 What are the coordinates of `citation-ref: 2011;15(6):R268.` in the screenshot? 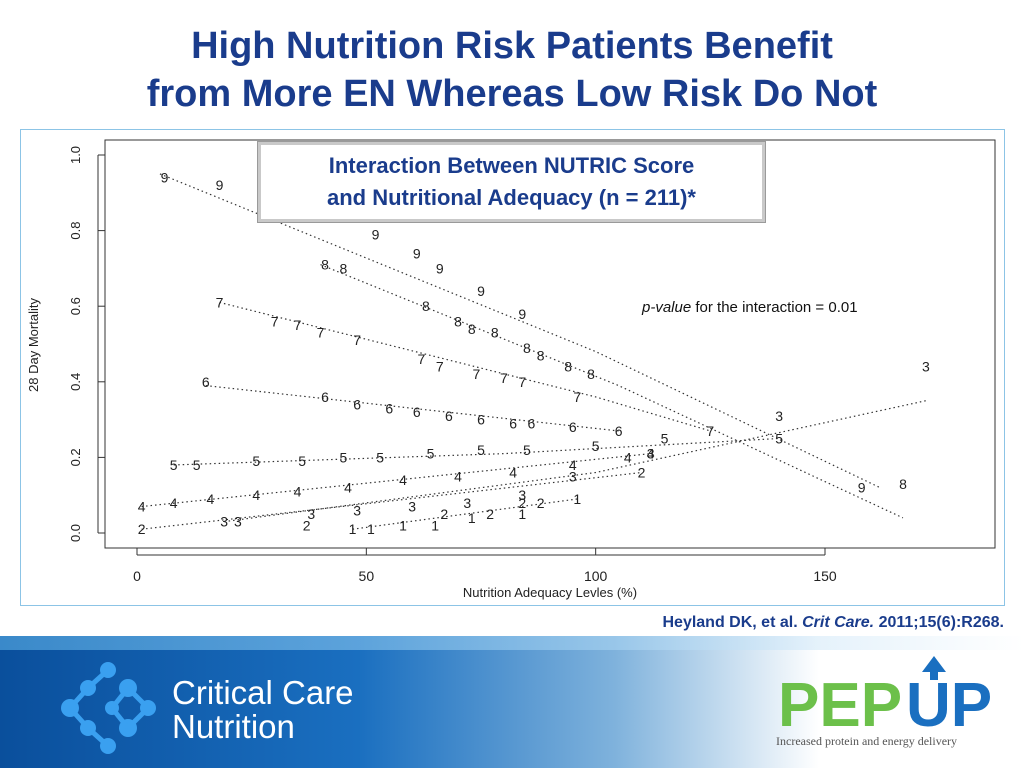 It's located at (941, 622).